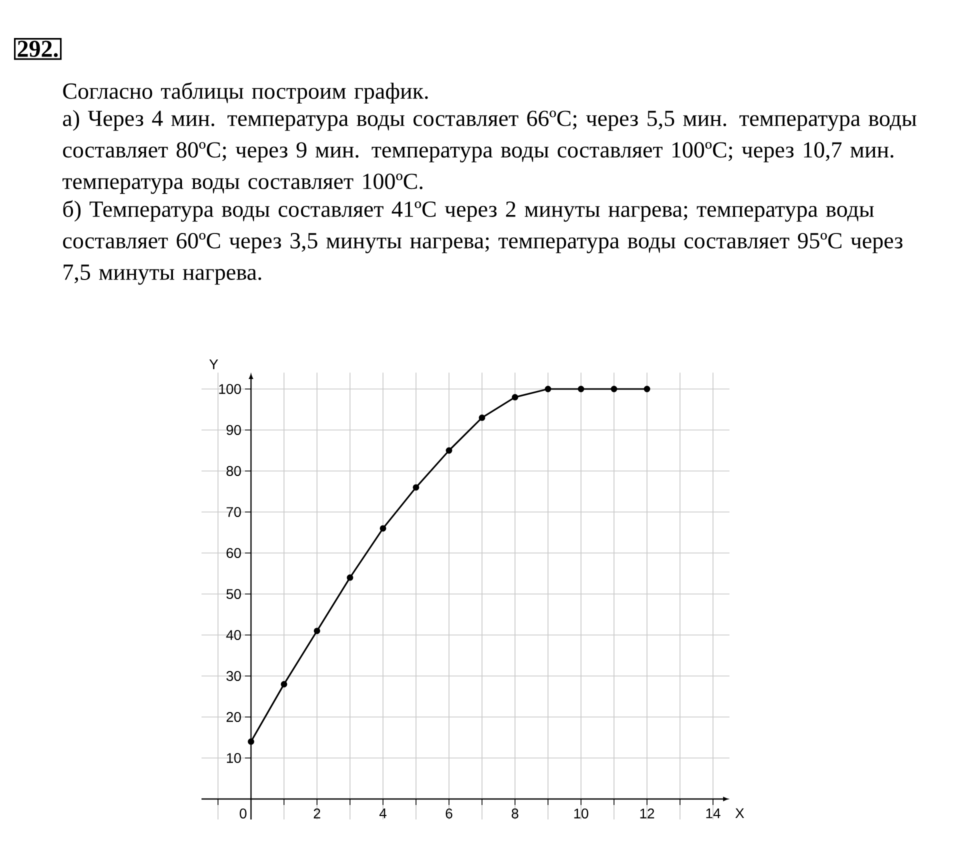 This screenshot has height=864, width=960. Describe the element at coordinates (482, 242) in the screenshot. I see `text: б) Температура воды составляет 41ºC через 2 минуты нагрева; температура воды составляет 60ºC через 3,5 минуты нагрева; температура воды составляет 95ºC через 7,5 минуты нагрева.` at that location.